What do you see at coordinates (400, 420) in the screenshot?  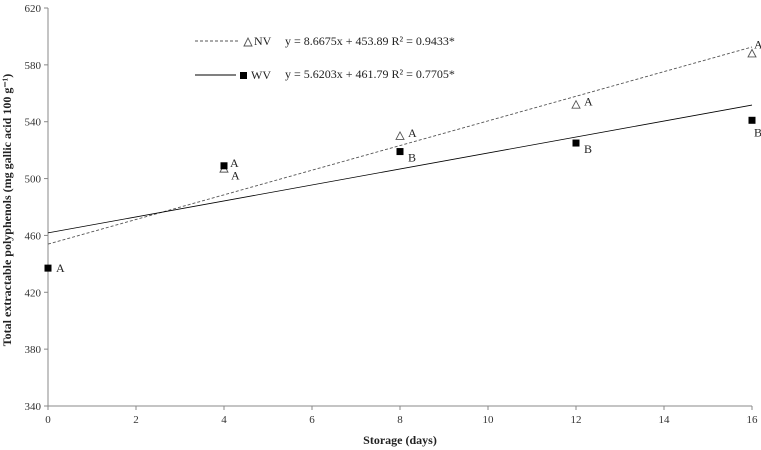 I see `x-tick-label: 8` at bounding box center [400, 420].